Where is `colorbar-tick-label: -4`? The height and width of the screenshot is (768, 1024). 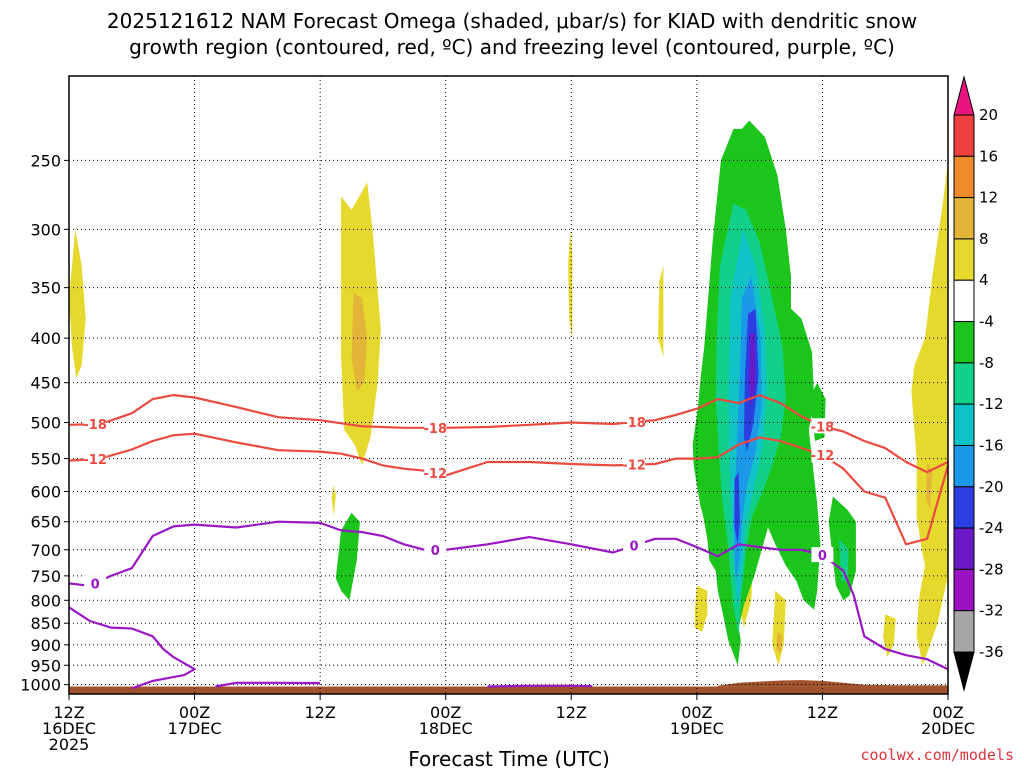 colorbar-tick-label: -4 is located at coordinates (986, 322).